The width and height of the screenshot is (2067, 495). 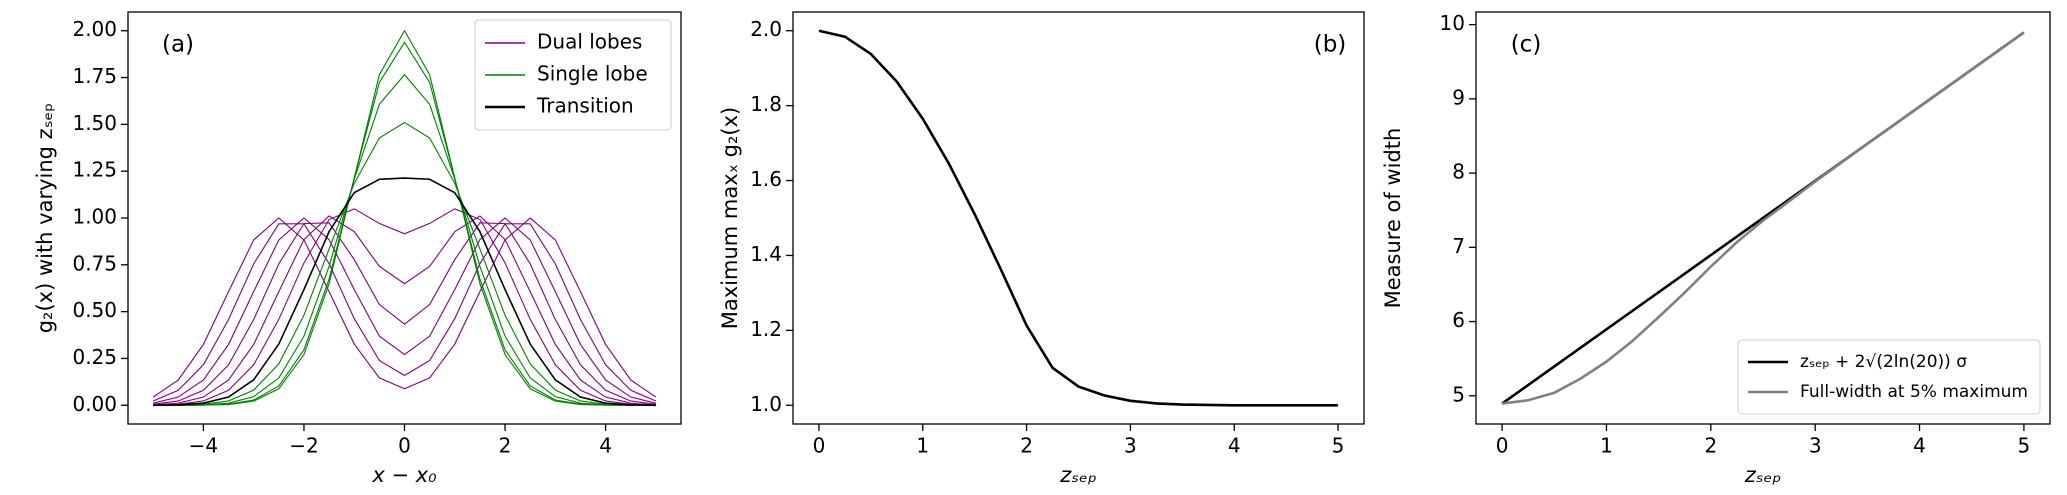 I want to click on legend-label: Full-width at 5% maximum, so click(x=1914, y=392).